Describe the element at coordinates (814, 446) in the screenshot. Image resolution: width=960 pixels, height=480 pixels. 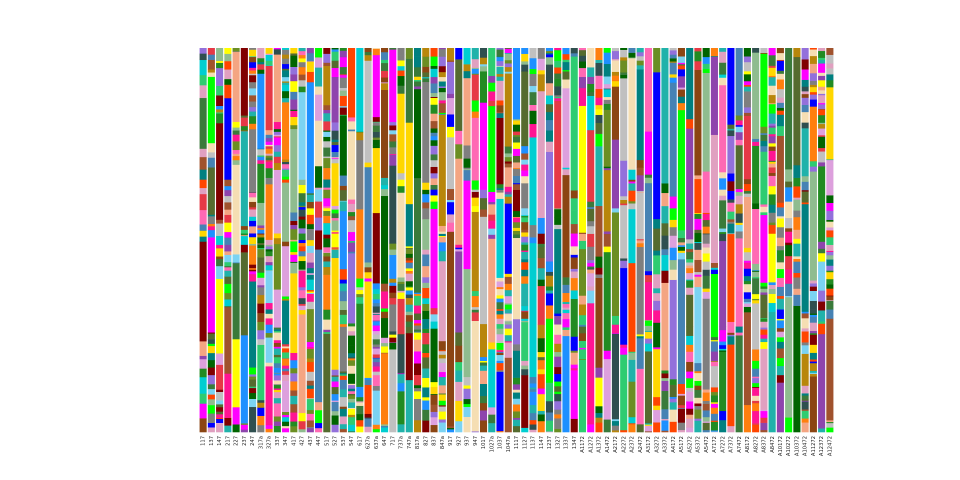
I see `x-tick-label: A11272` at that location.